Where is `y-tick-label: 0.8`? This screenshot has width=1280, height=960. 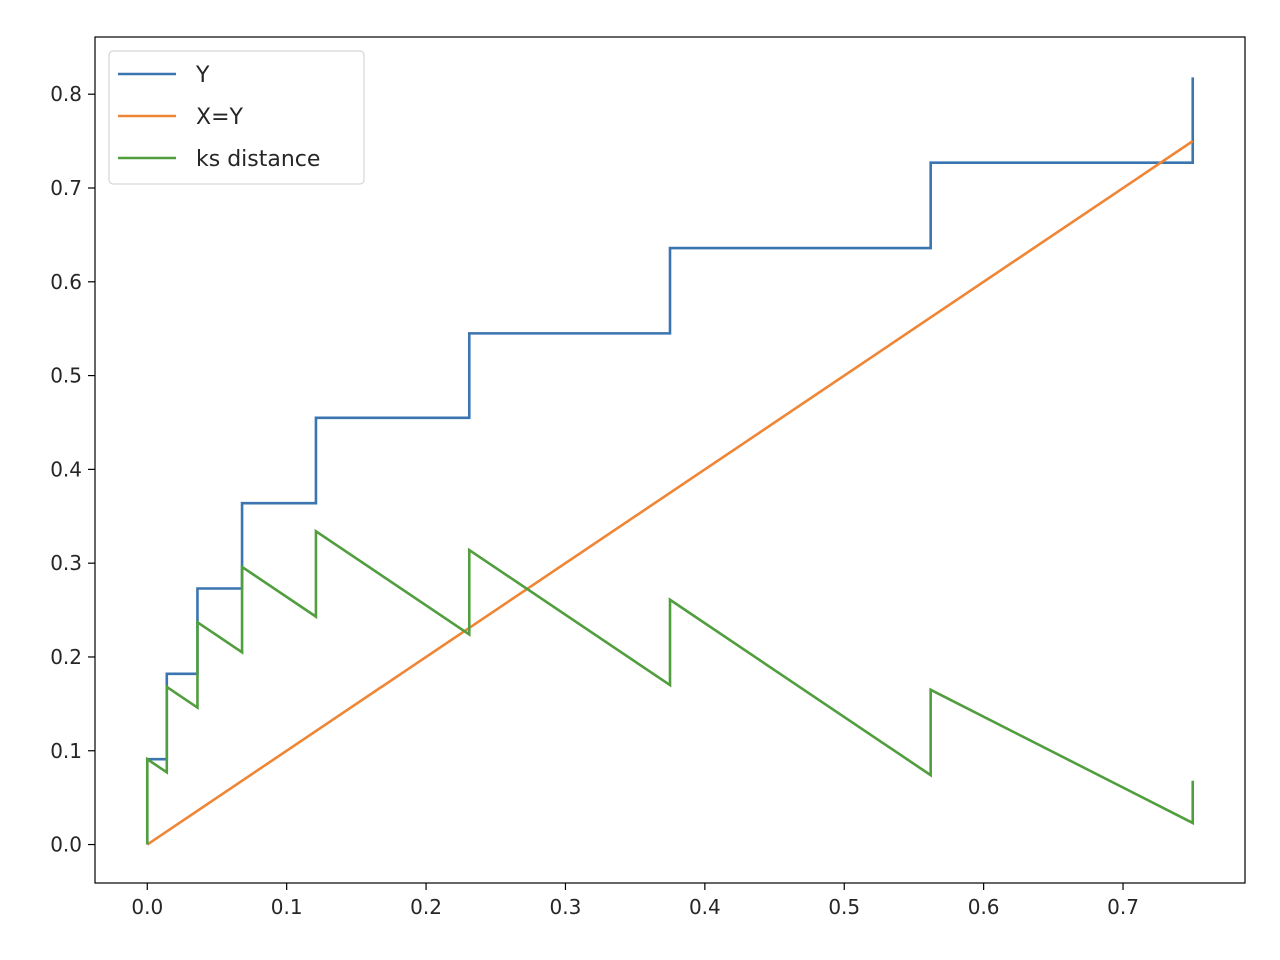 y-tick-label: 0.8 is located at coordinates (66, 94).